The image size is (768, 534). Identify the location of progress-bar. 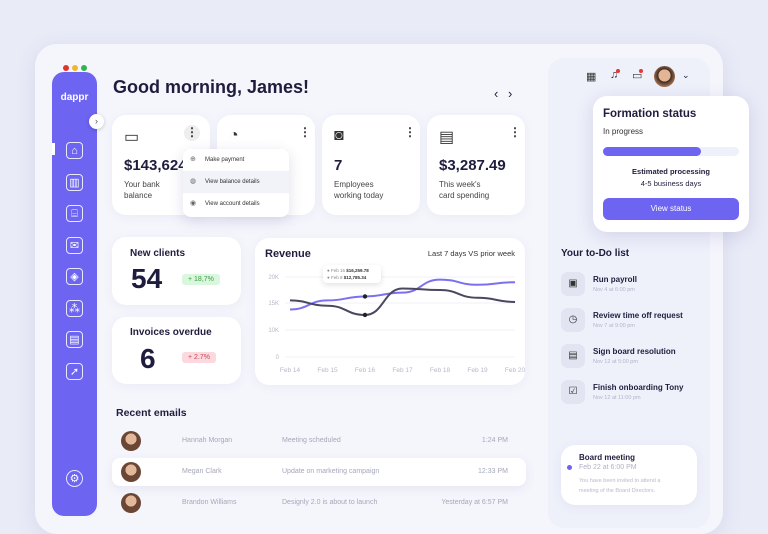
(671, 151).